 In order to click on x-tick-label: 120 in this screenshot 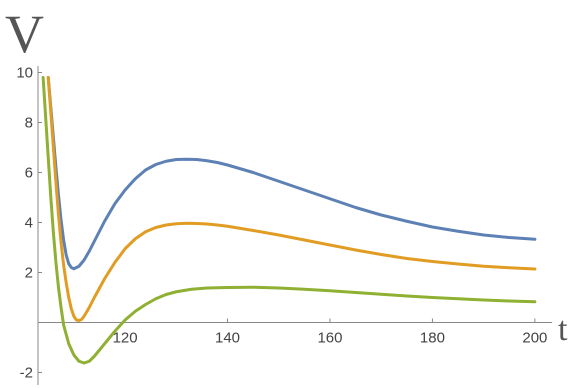, I will do `click(125, 338)`.